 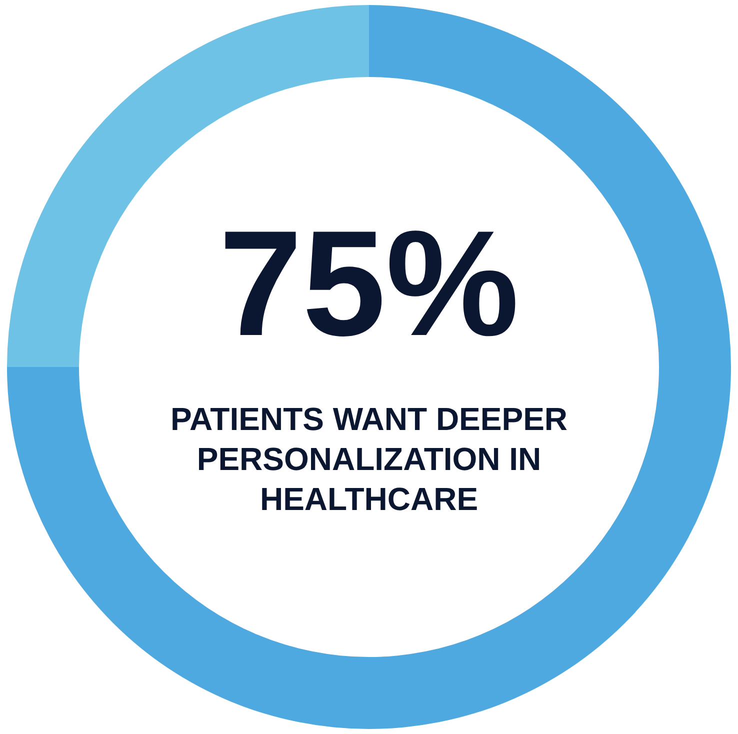 I want to click on text: PATIENTS WANT DEEPER PERSONALIZATION IN HEALTHCARE, so click(x=369, y=459).